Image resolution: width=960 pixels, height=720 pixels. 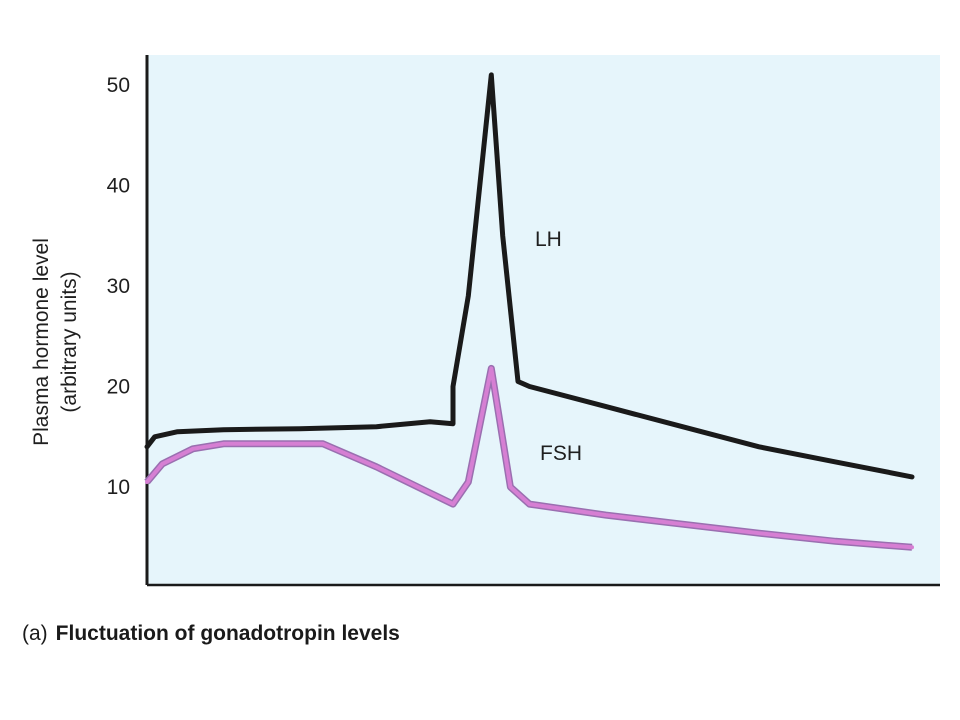 I want to click on y-tick-label: 30, so click(x=118, y=286).